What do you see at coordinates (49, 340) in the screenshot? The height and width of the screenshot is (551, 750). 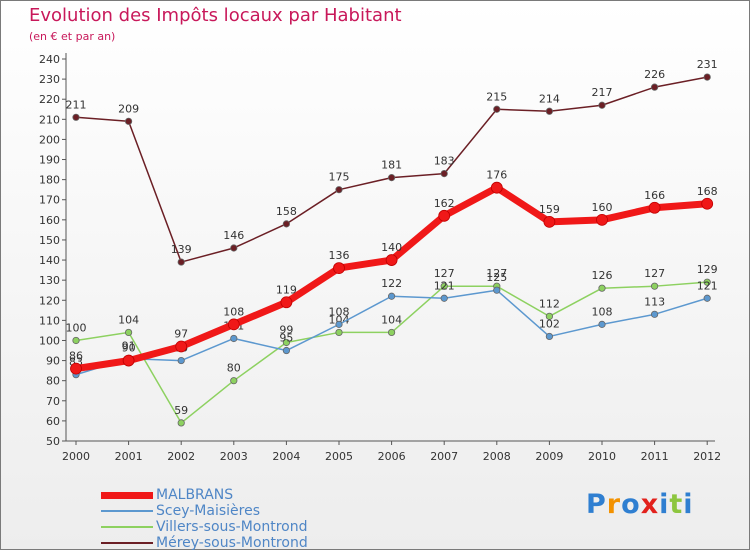 I see `y-tick-label: 100` at bounding box center [49, 340].